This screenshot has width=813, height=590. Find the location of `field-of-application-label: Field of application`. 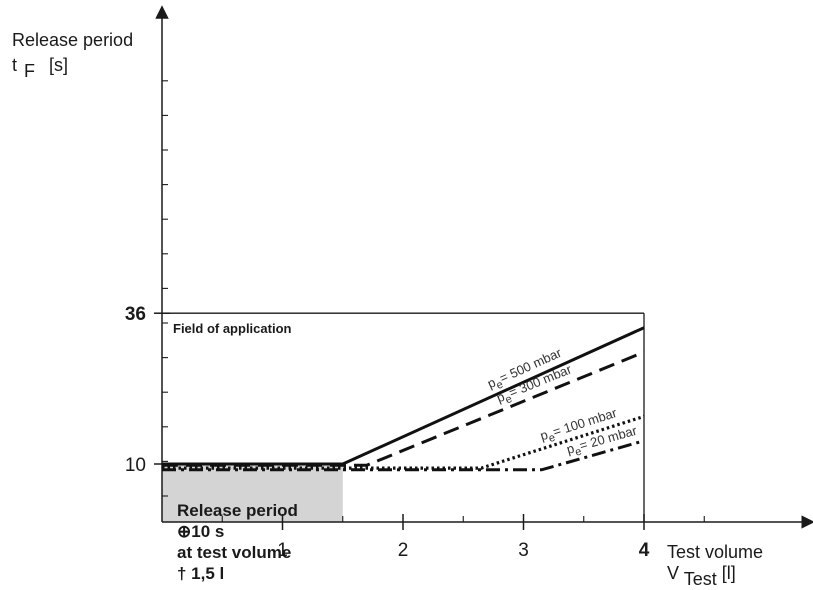

field-of-application-label: Field of application is located at coordinates (232, 328).